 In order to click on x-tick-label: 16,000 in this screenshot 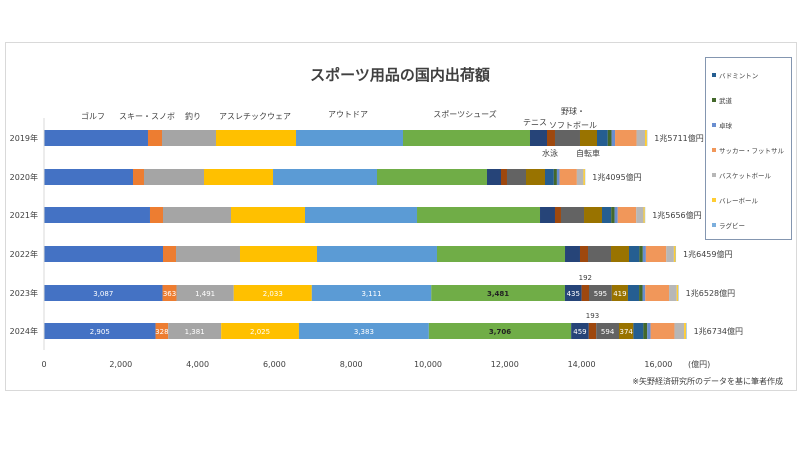, I will do `click(658, 364)`.